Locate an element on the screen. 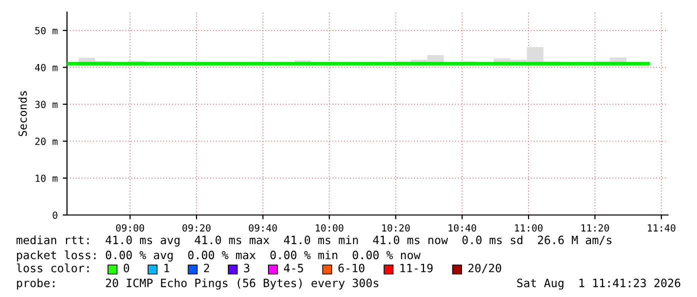 This screenshot has width=697, height=297. y-axis-title: Seconds is located at coordinates (22, 113).